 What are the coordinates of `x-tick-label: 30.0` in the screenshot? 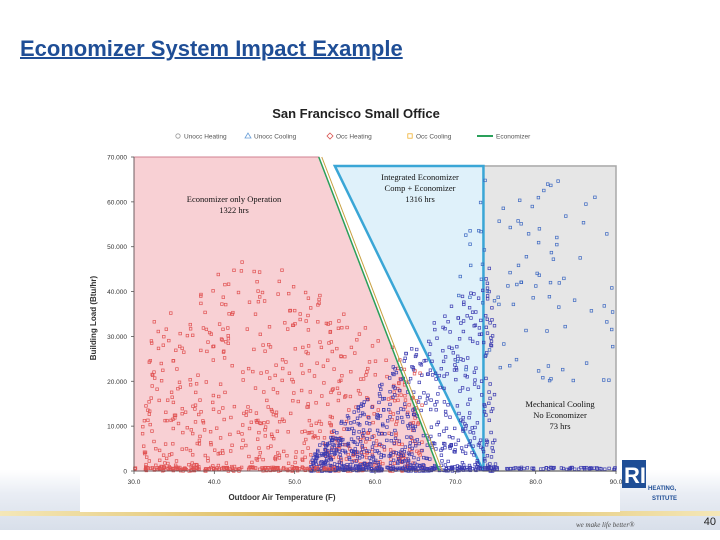 It's located at (134, 482).